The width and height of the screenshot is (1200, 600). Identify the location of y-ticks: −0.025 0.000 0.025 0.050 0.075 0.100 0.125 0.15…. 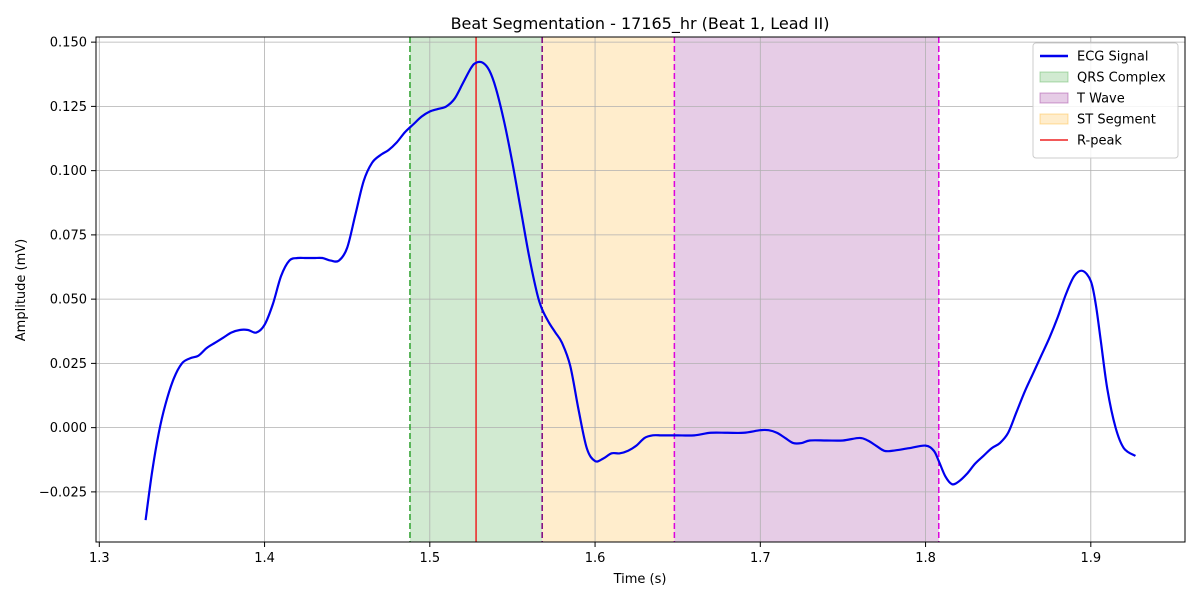
(67, 268).